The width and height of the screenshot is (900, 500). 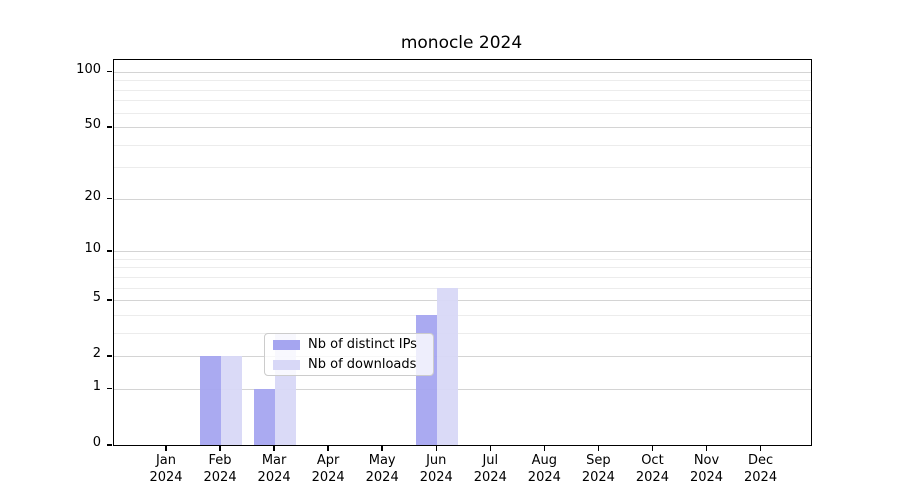 I want to click on legend: Nb of distinct IPs Nb of downloads, so click(x=349, y=354).